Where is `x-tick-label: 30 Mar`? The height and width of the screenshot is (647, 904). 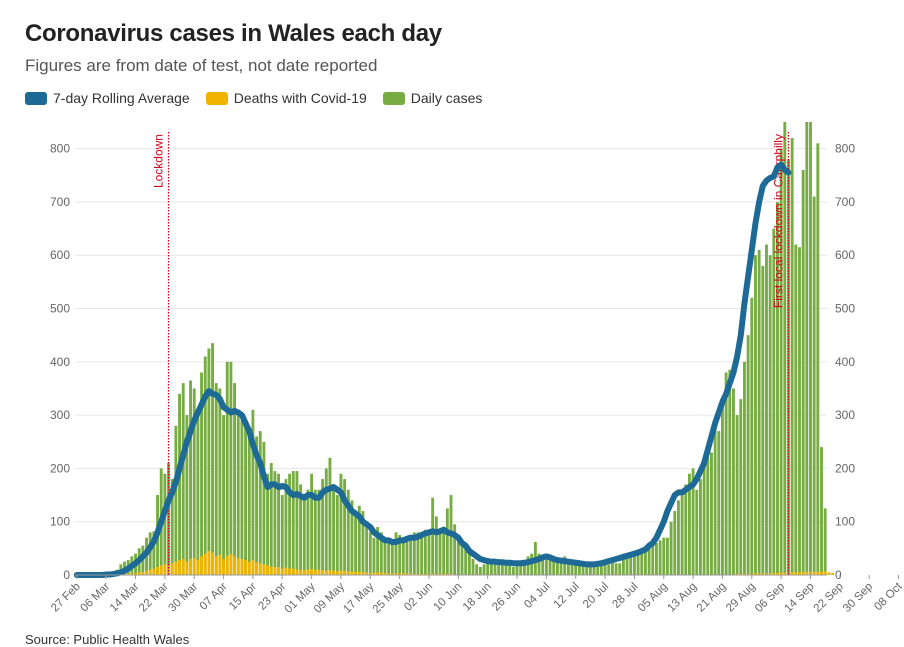
x-tick-label: 30 Mar is located at coordinates (184, 598).